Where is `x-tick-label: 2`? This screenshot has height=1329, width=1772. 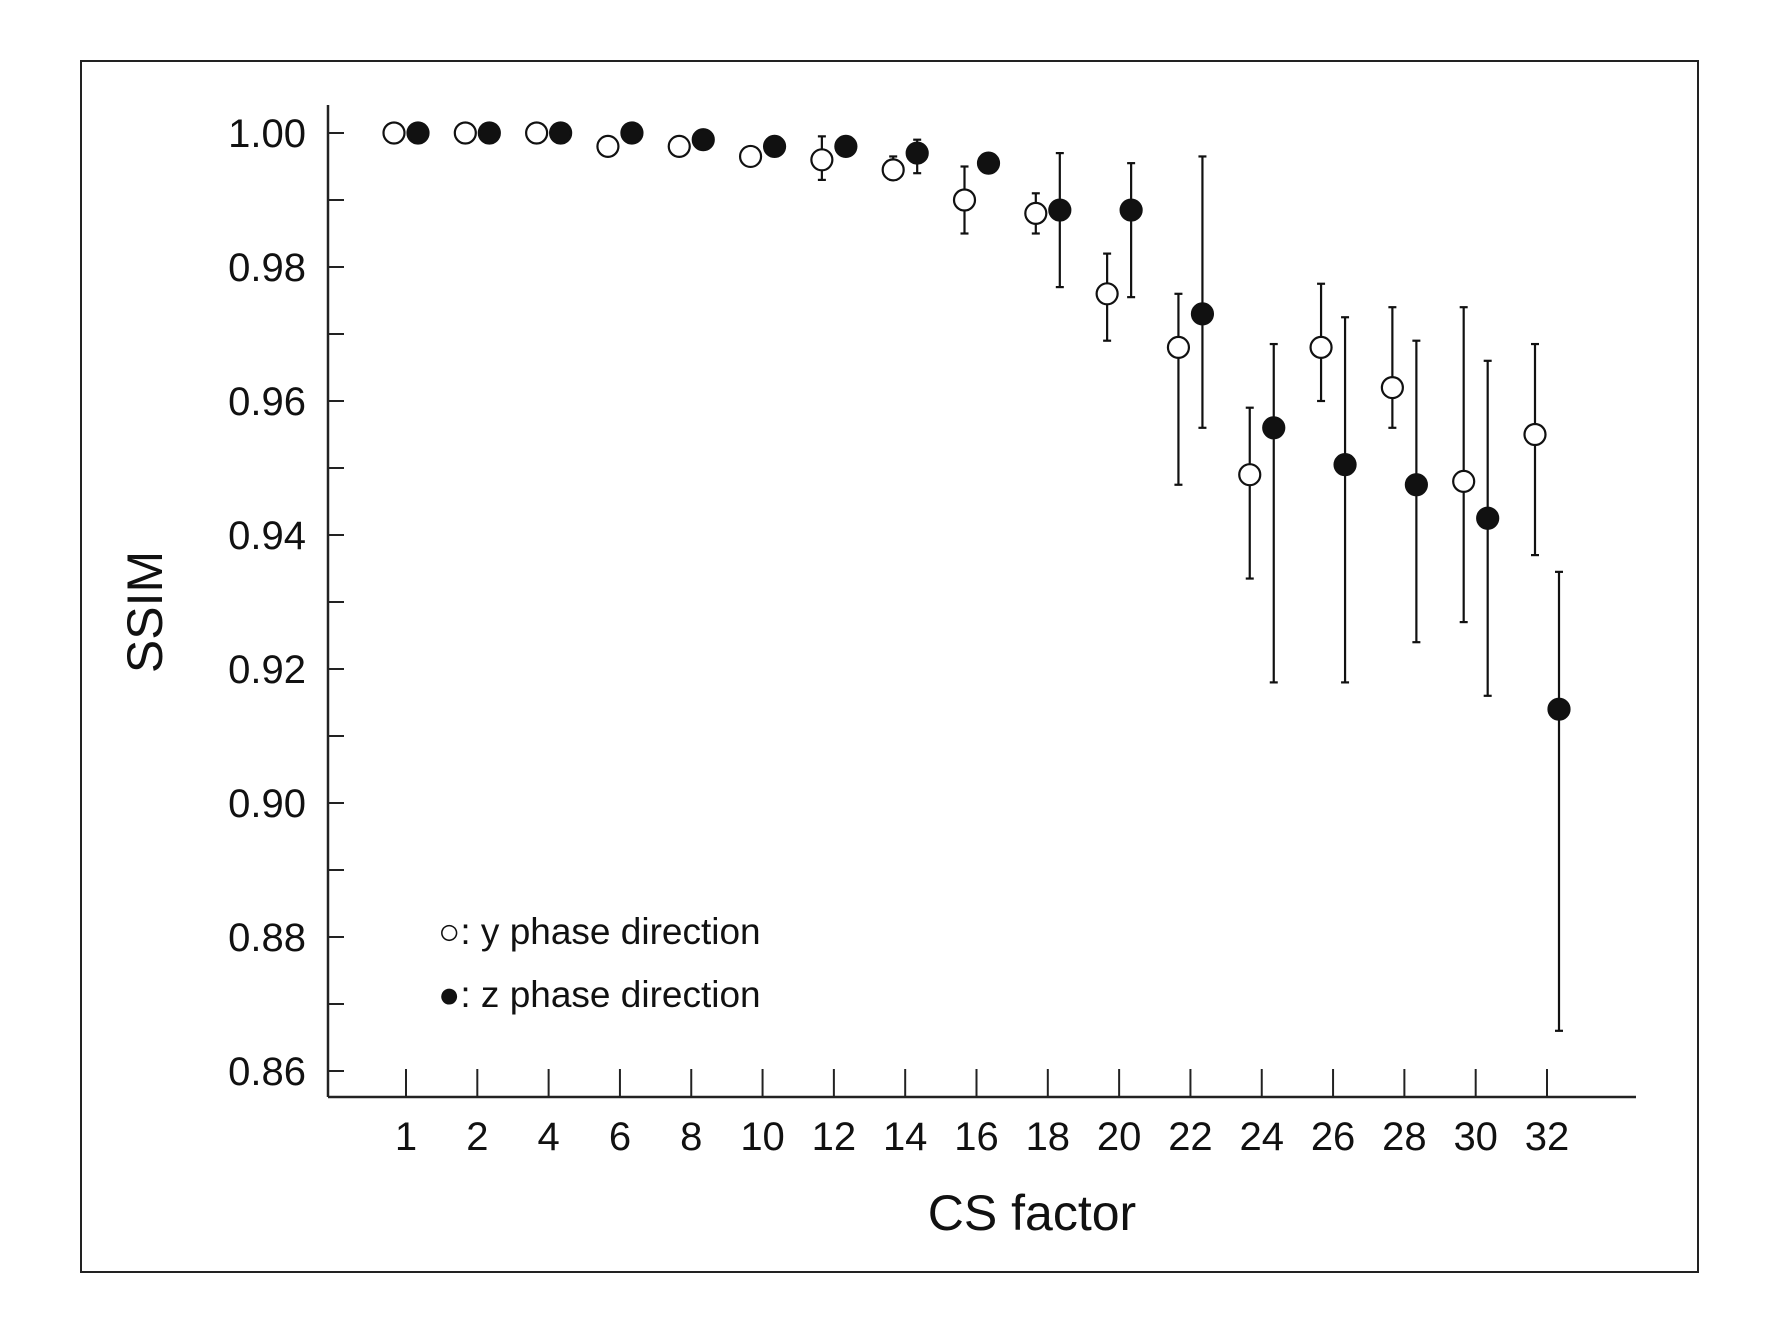 x-tick-label: 2 is located at coordinates (477, 1137).